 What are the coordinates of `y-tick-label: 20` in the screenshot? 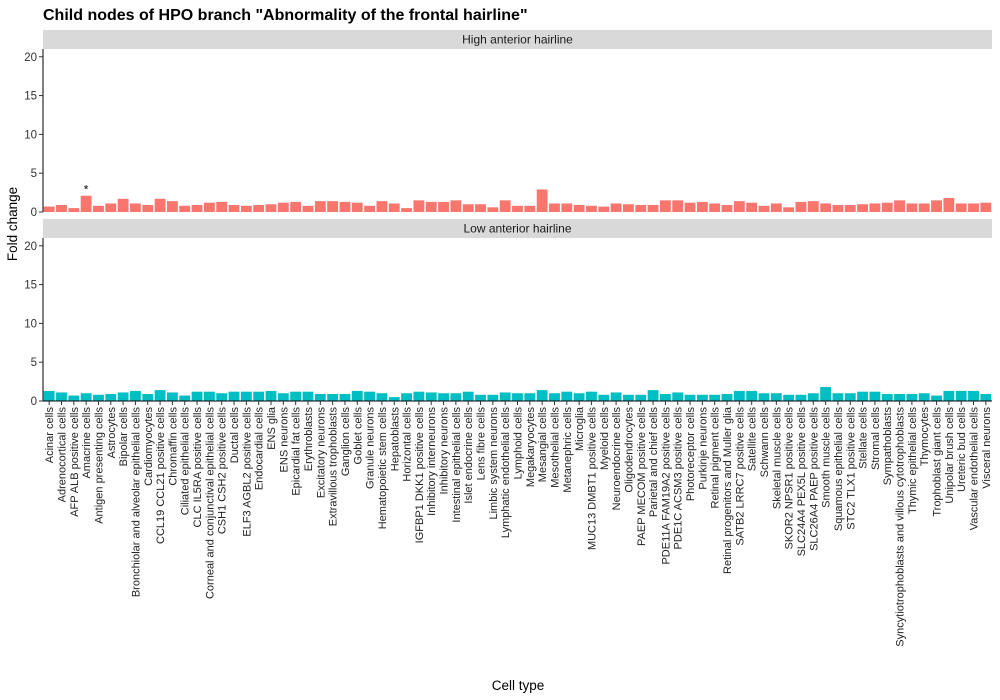 It's located at (30, 247).